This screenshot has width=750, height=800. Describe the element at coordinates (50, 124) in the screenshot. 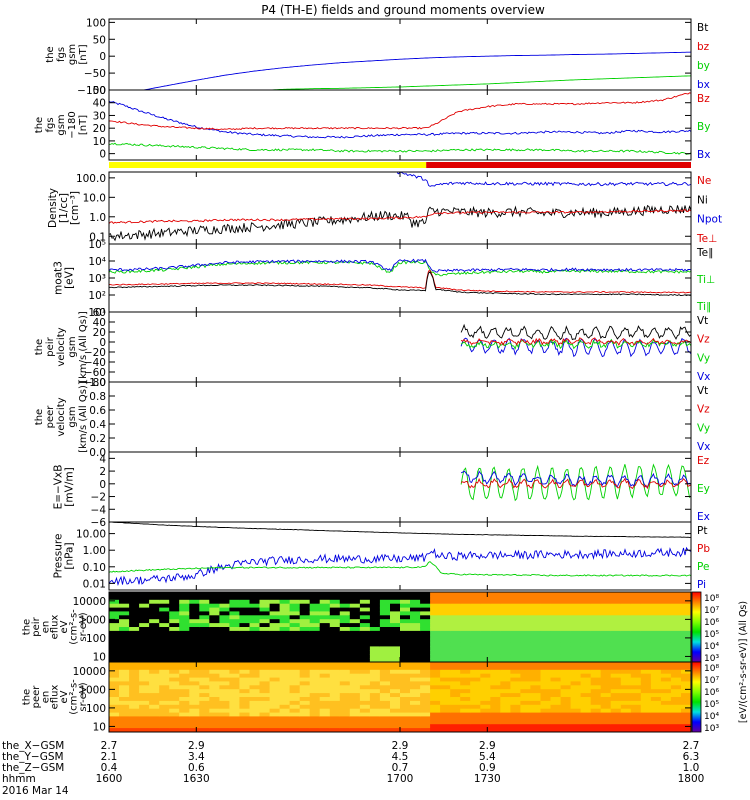

I see `fgs_gse-ylabel-line: fgs` at that location.